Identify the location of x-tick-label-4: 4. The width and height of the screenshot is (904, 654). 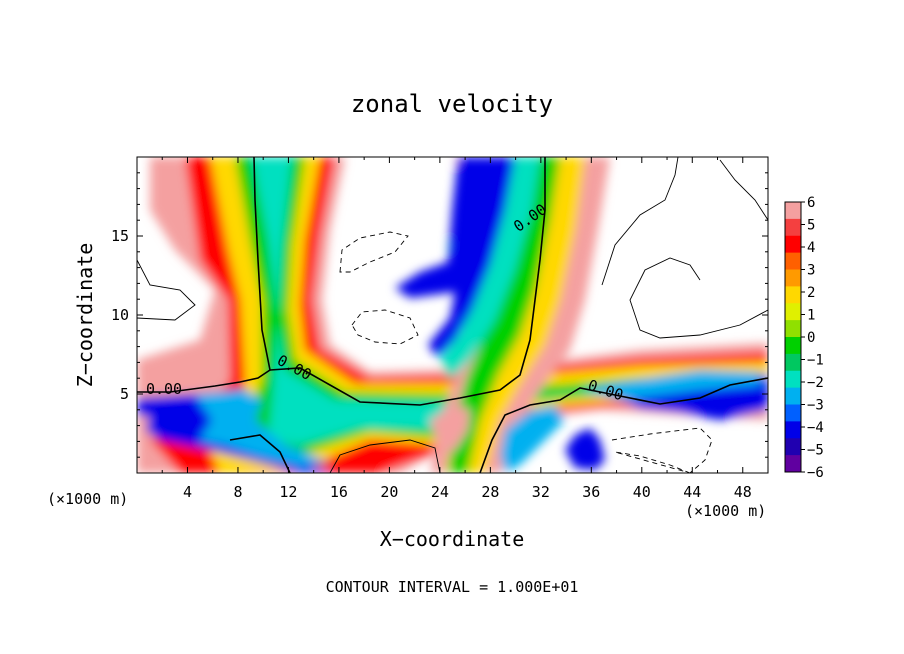
(187, 492).